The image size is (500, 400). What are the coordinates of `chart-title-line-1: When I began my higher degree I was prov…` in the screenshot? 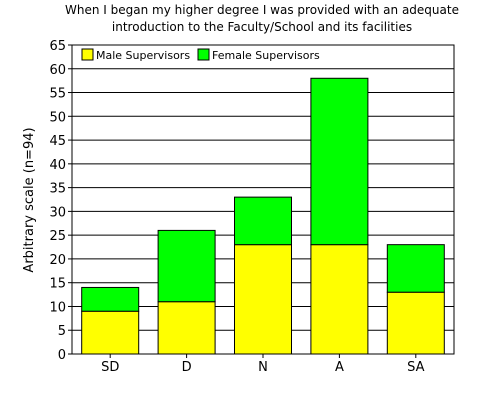 It's located at (262, 10).